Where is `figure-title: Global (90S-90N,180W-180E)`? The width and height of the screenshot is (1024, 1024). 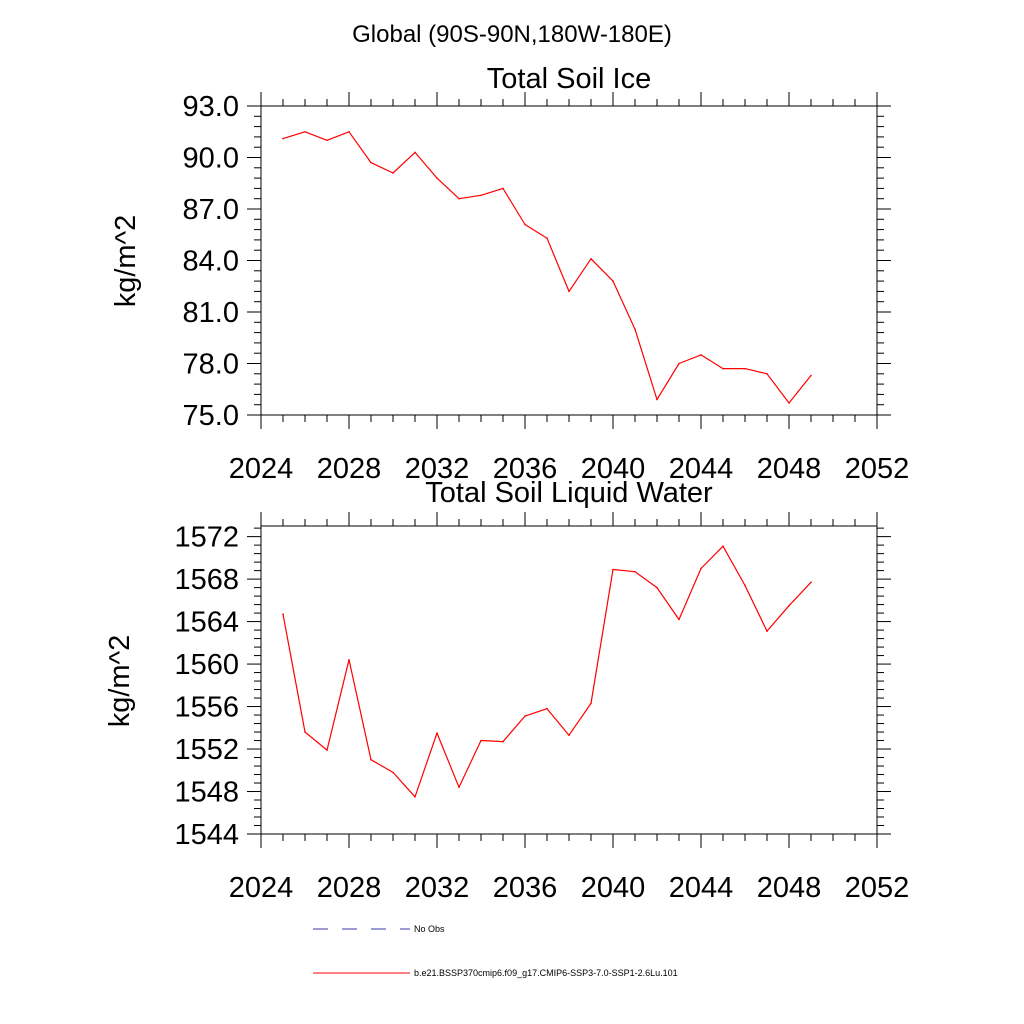 figure-title: Global (90S-90N,180W-180E) is located at coordinates (512, 34).